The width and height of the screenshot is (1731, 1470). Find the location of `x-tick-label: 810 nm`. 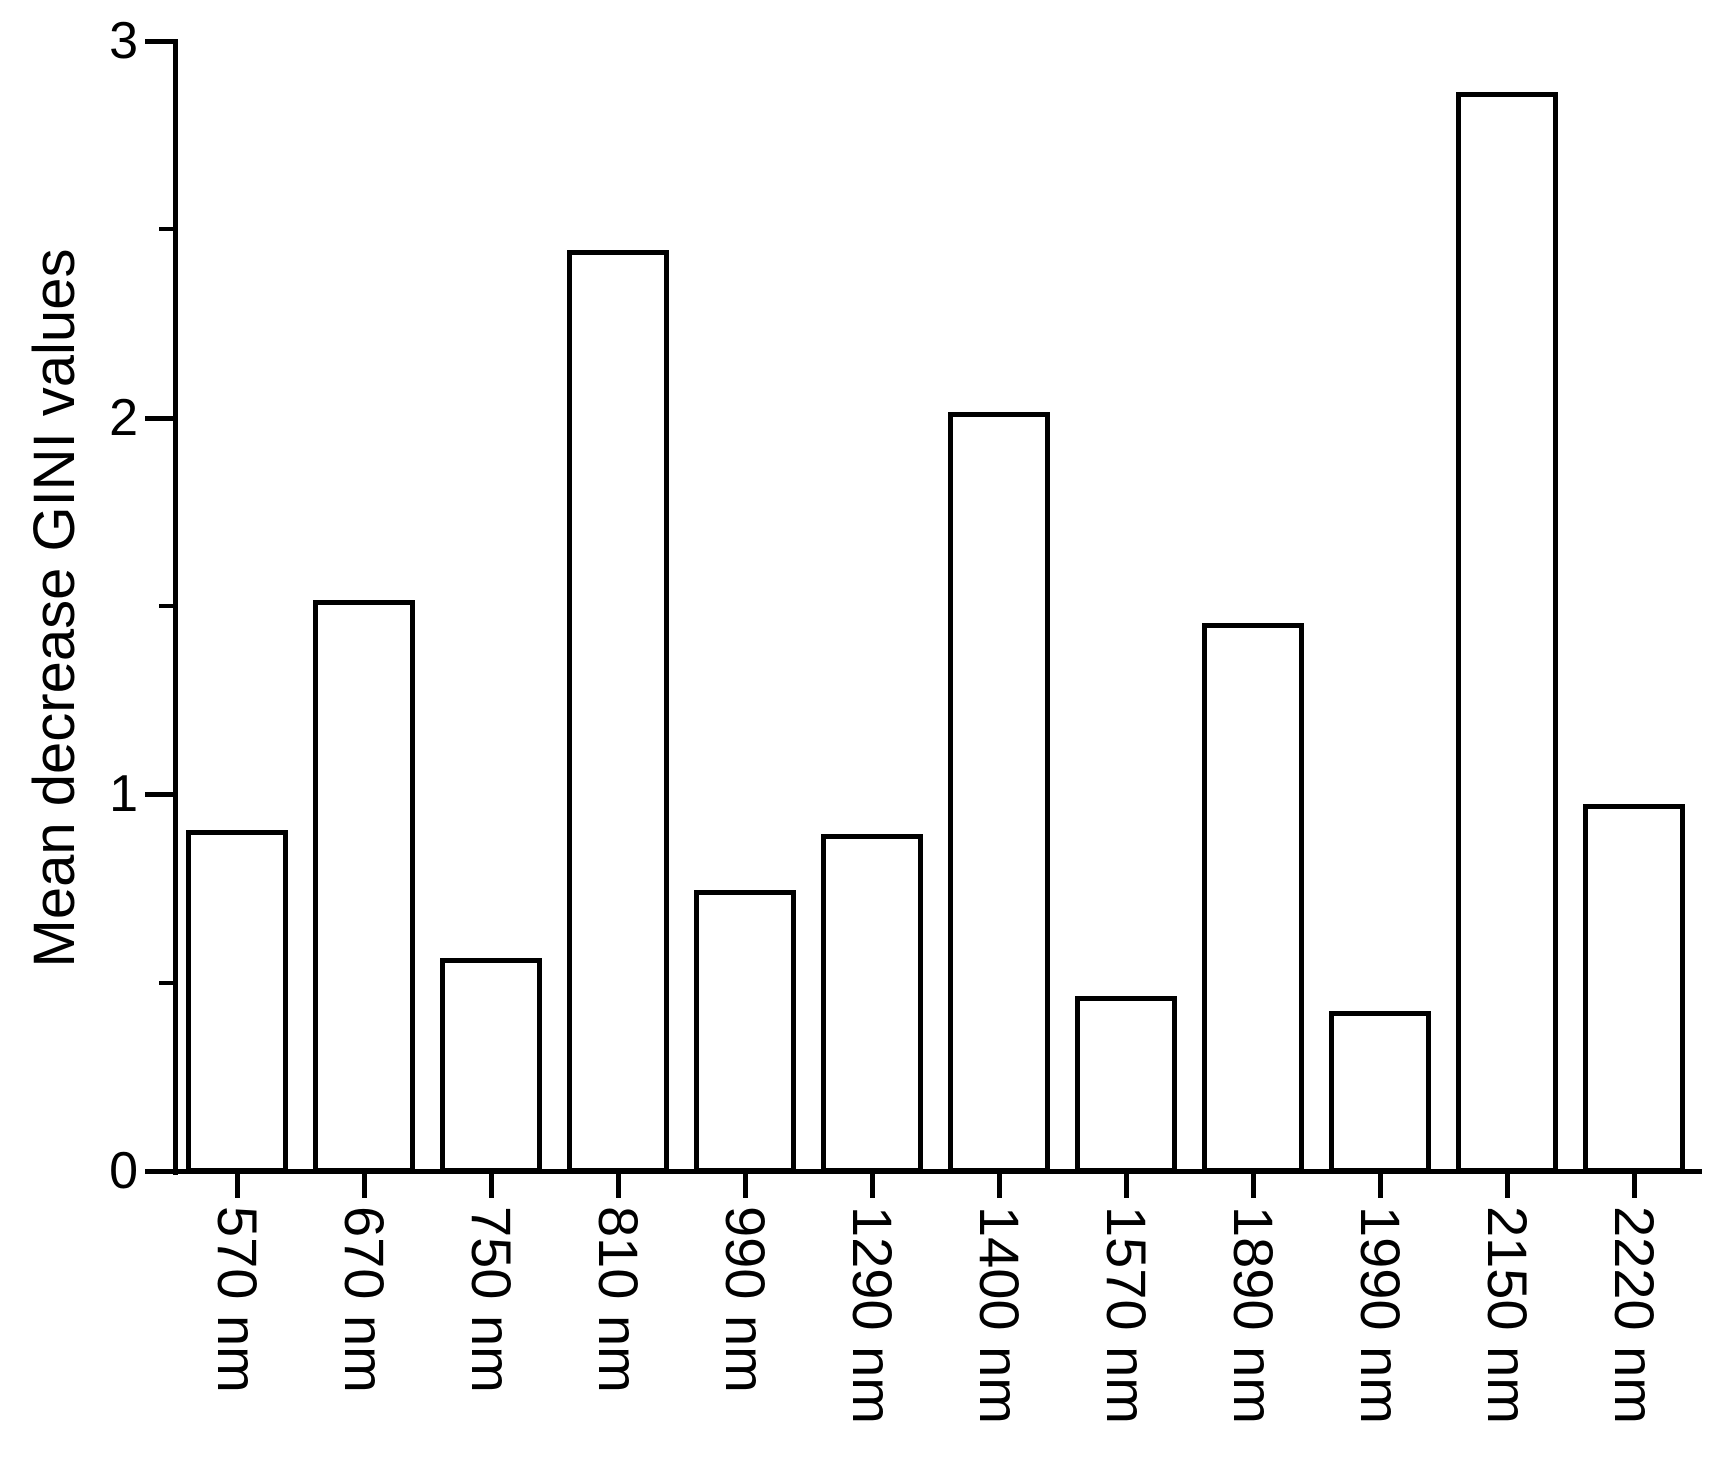

x-tick-label: 810 nm is located at coordinates (618, 1299).